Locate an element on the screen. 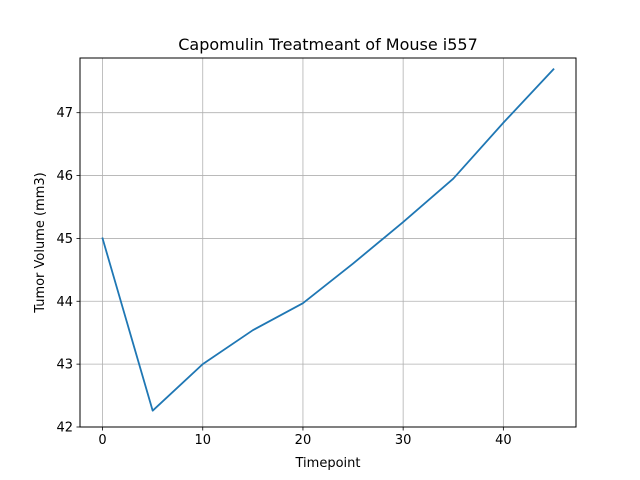 The width and height of the screenshot is (640, 480). x-tick-label: 30 is located at coordinates (403, 440).